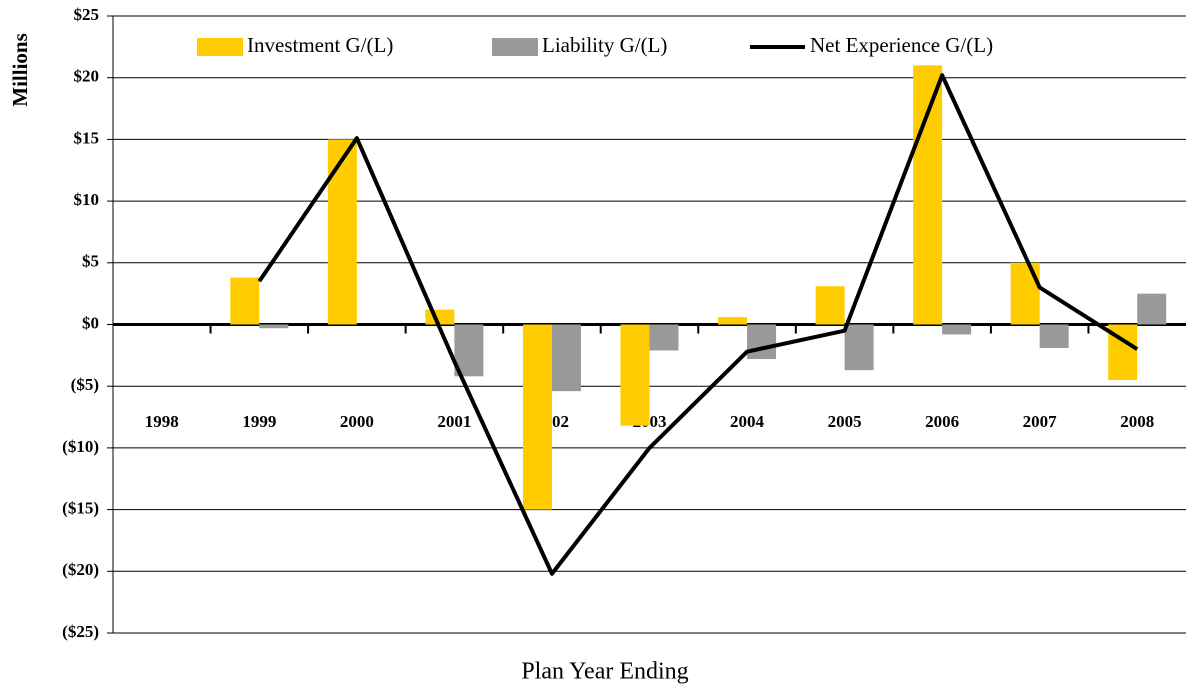 This screenshot has width=1186, height=692. I want to click on y-tick-label: $10, so click(87, 199).